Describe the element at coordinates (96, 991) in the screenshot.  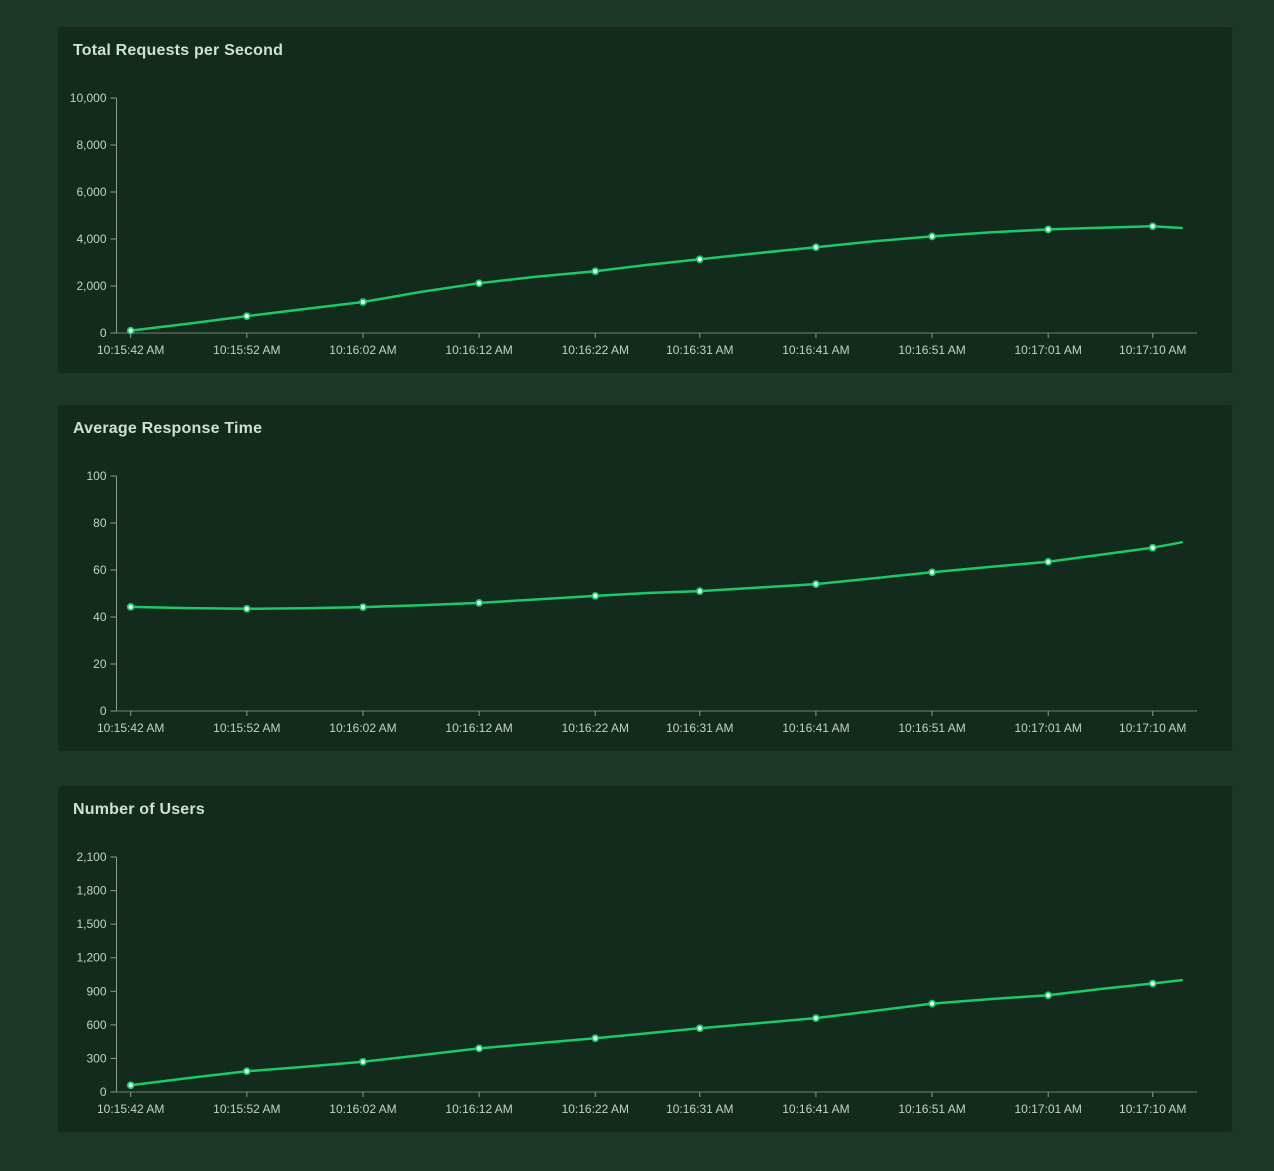
I see `y-axis-label: 900` at that location.